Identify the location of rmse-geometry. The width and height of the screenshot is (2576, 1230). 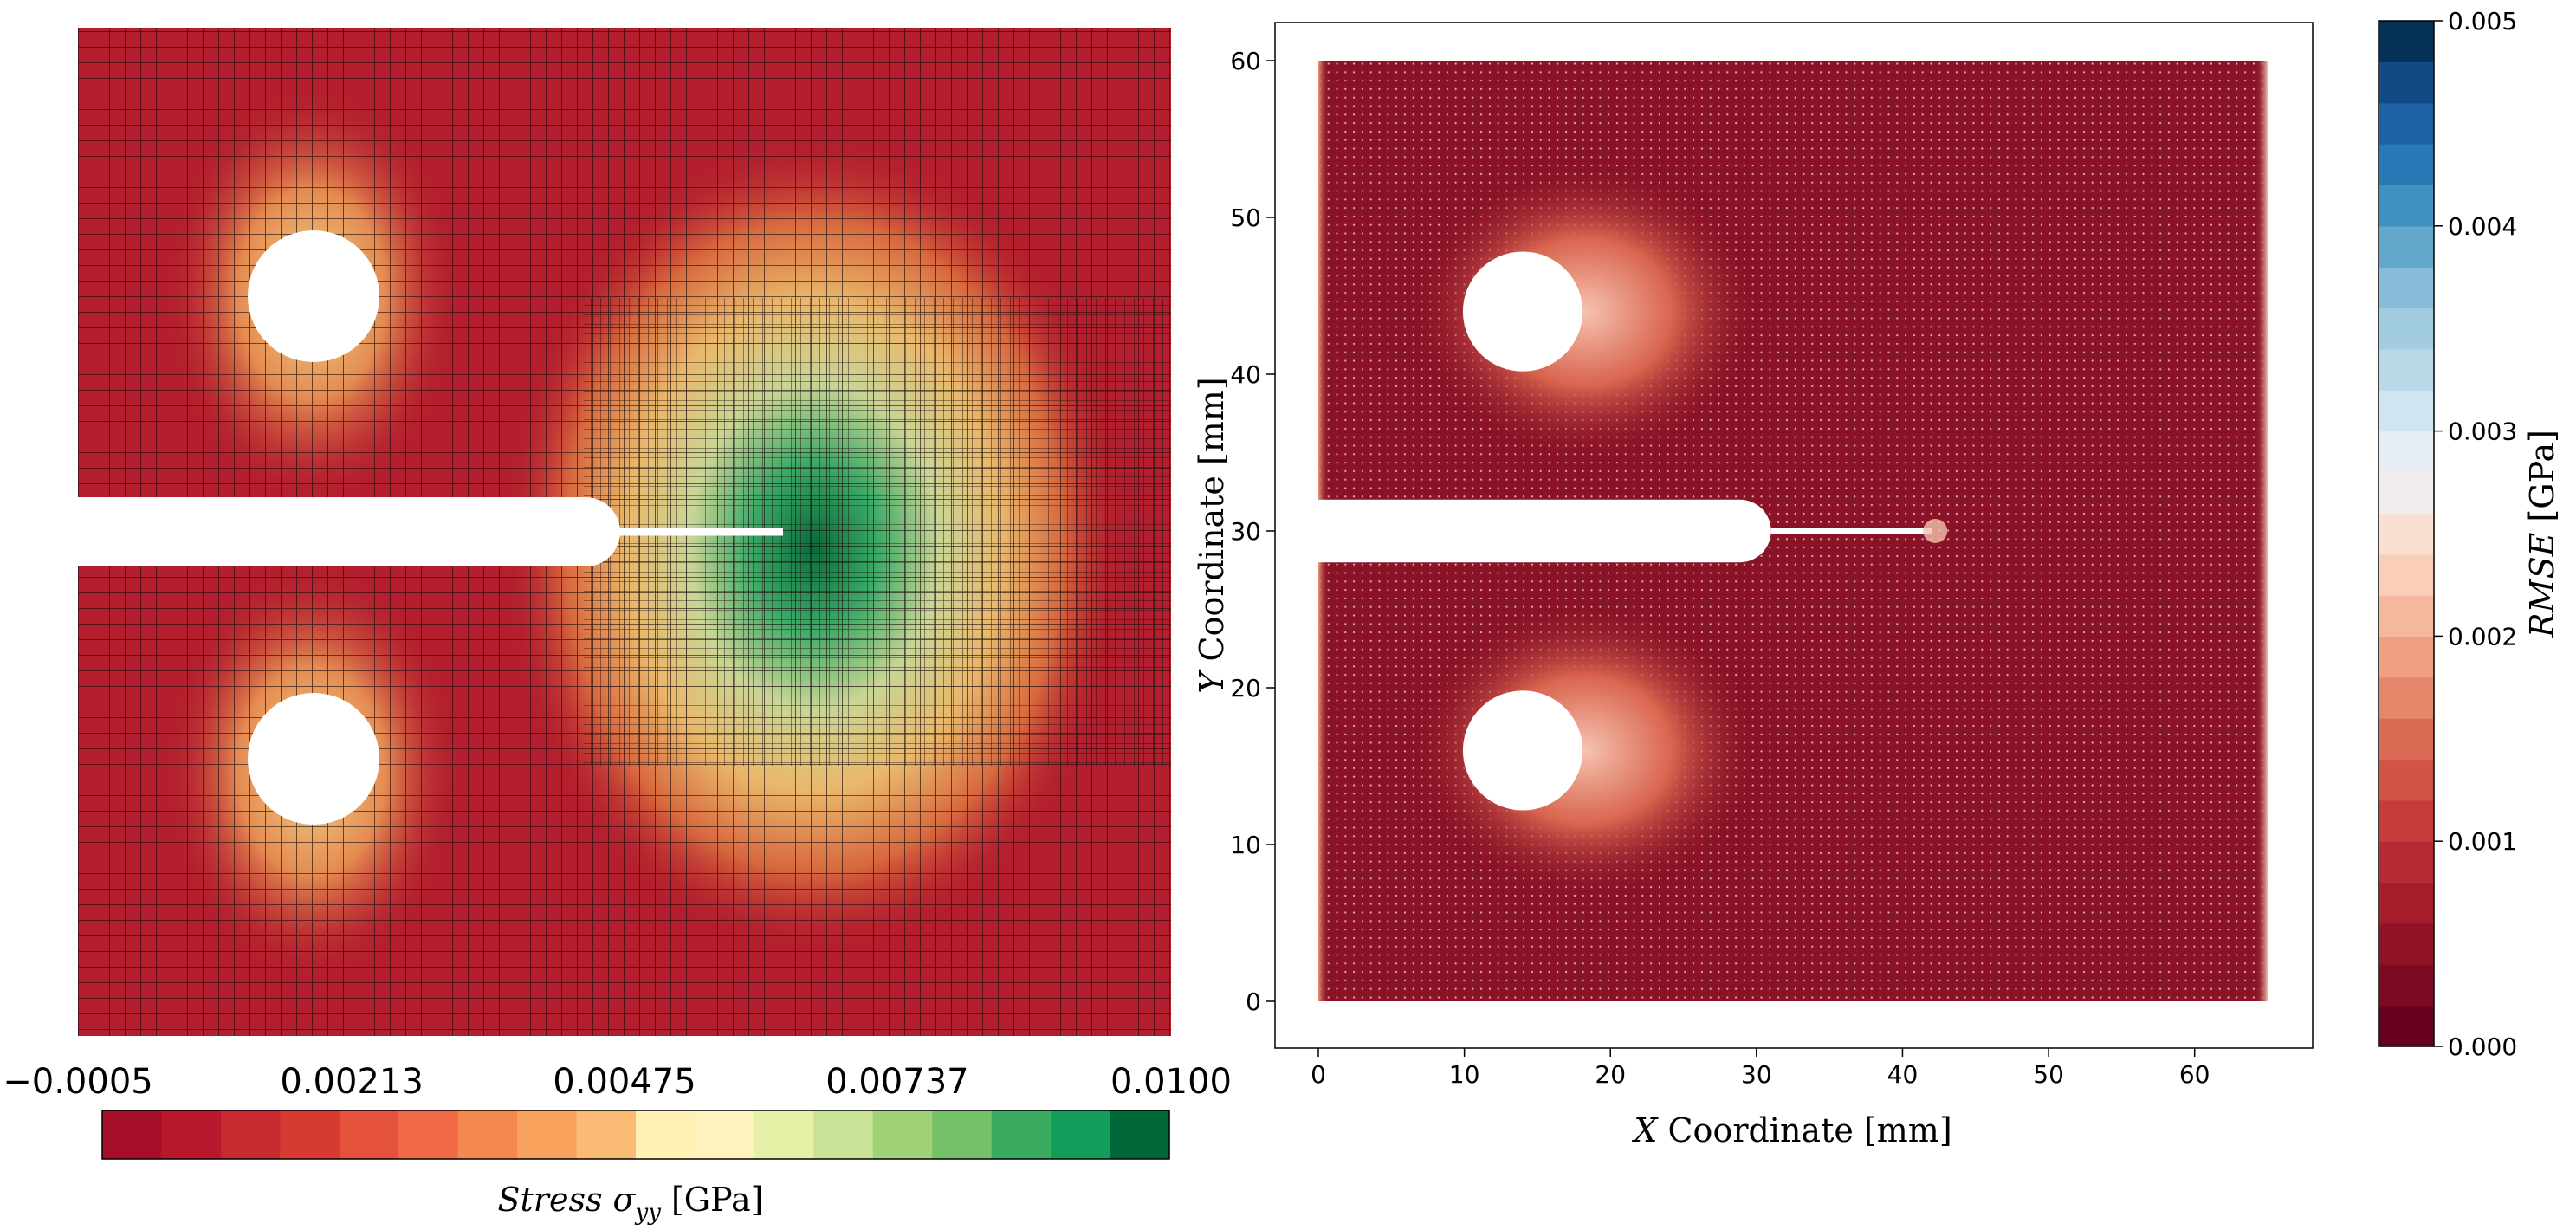
(1632, 531).